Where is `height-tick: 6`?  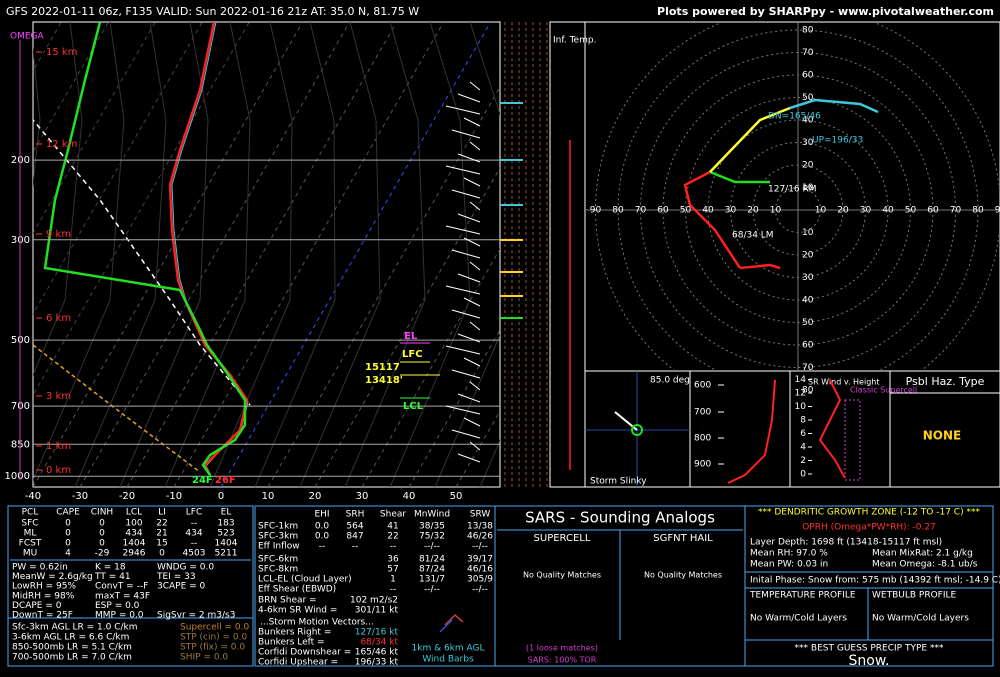
height-tick: 6 is located at coordinates (803, 434).